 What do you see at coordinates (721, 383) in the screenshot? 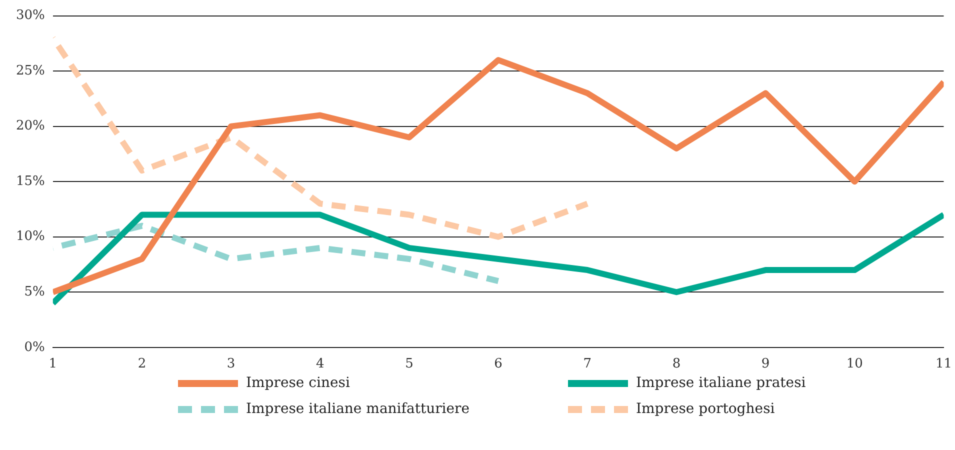
I see `legend-label: Imprese italiane pratesi` at bounding box center [721, 383].